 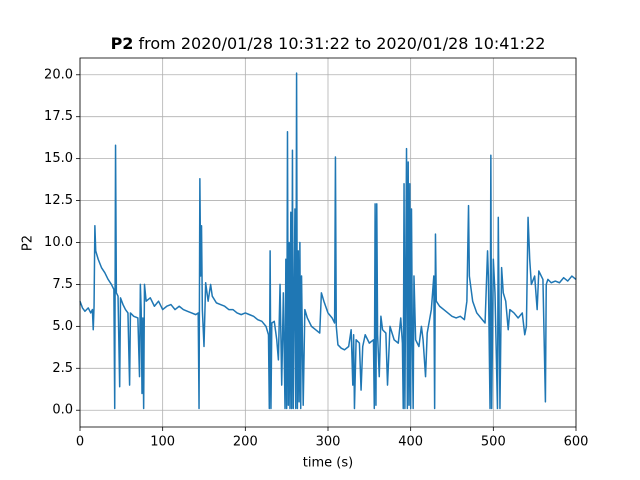 What do you see at coordinates (493, 442) in the screenshot?
I see `x-tick-label: 500` at bounding box center [493, 442].